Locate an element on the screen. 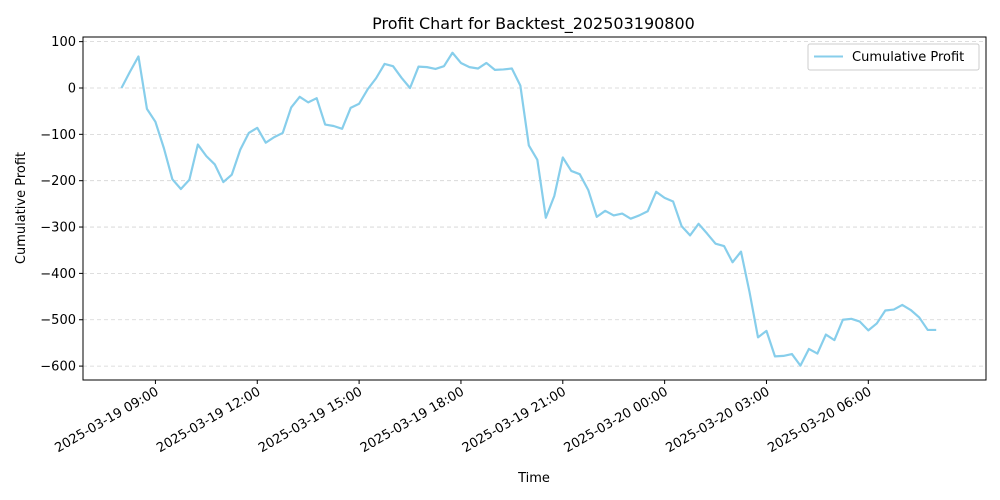 This screenshot has width=1000, height=500. y-tick-label: 100 is located at coordinates (63, 42).